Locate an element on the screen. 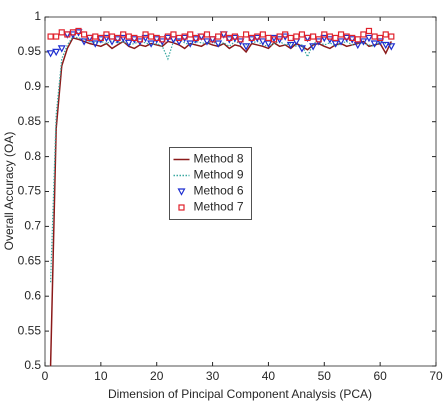 Image resolution: width=444 pixels, height=404 pixels. y-tick-label: 0.75 is located at coordinates (30, 191).